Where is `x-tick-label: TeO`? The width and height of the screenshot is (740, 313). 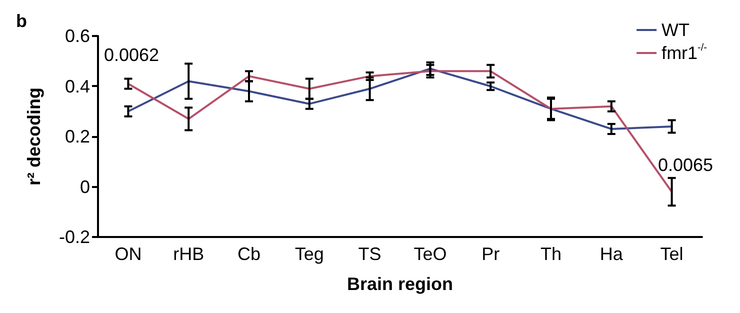
x-tick-label: TeO is located at coordinates (430, 254).